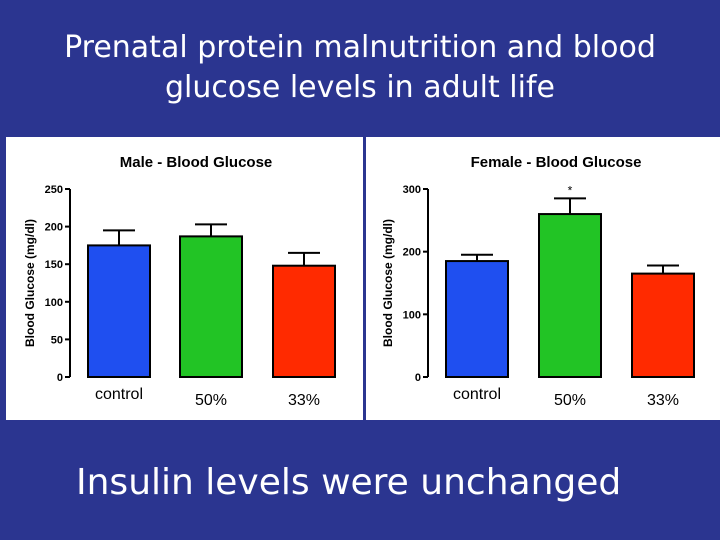 The width and height of the screenshot is (720, 540). Describe the element at coordinates (57, 340) in the screenshot. I see `male-y-tick-label-50: 50` at that location.